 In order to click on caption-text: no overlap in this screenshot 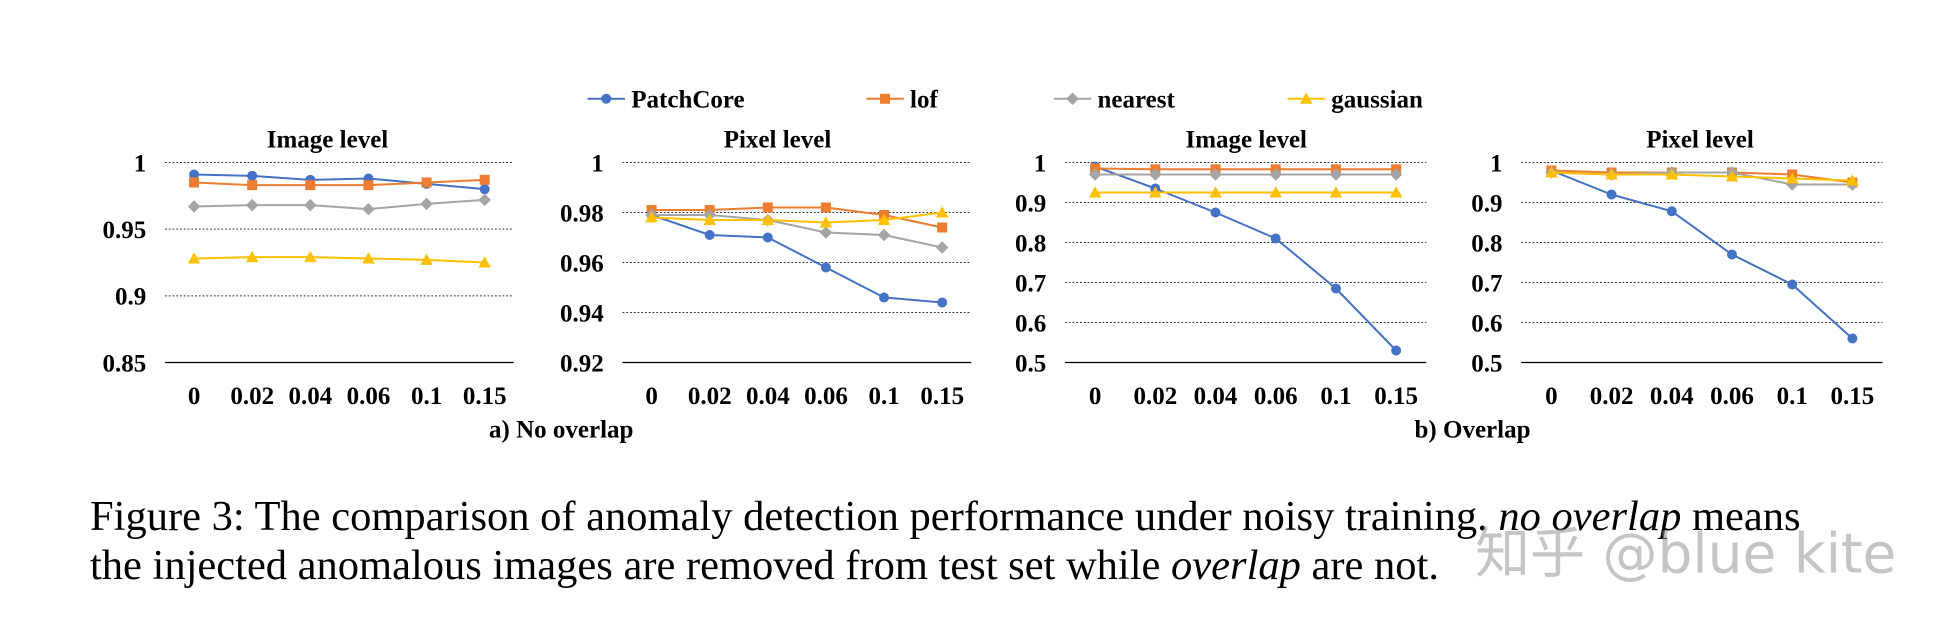, I will do `click(1589, 516)`.